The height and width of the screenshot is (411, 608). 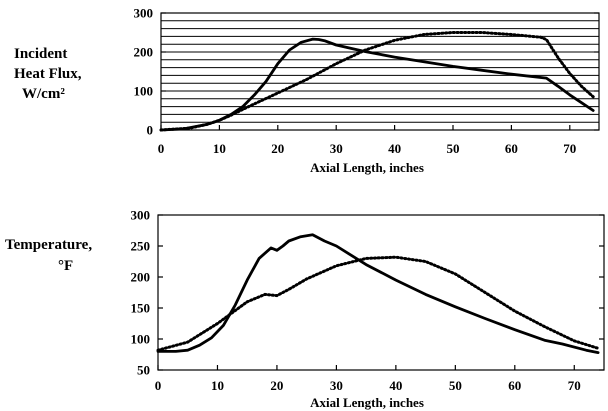 I want to click on temperature-xtick-label: 60, so click(x=514, y=385).